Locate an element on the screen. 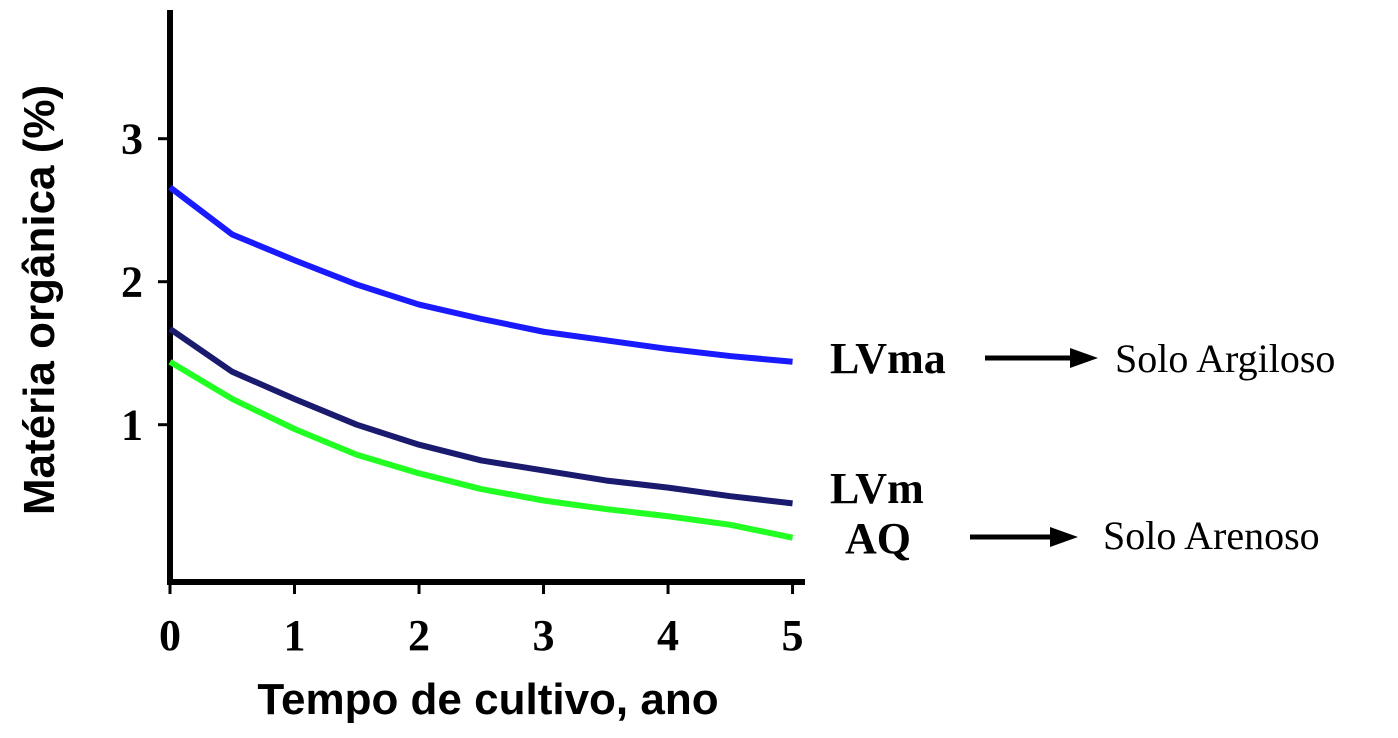  y-tick-label: 1 is located at coordinates (132, 425).